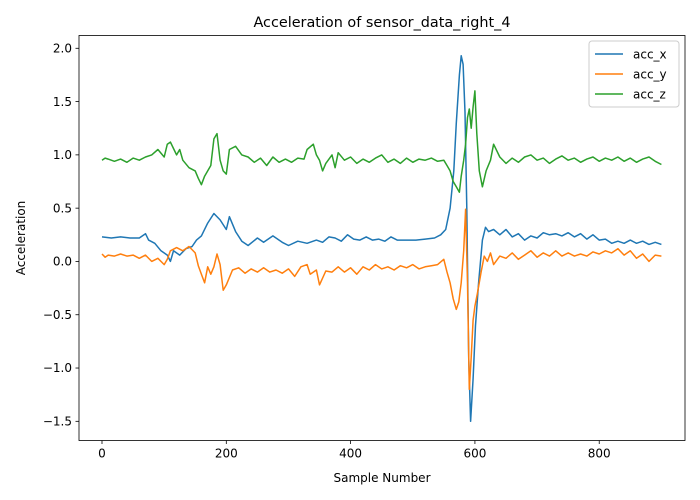 The image size is (700, 500). I want to click on legend-label-acc_z: acc_z, so click(649, 94).